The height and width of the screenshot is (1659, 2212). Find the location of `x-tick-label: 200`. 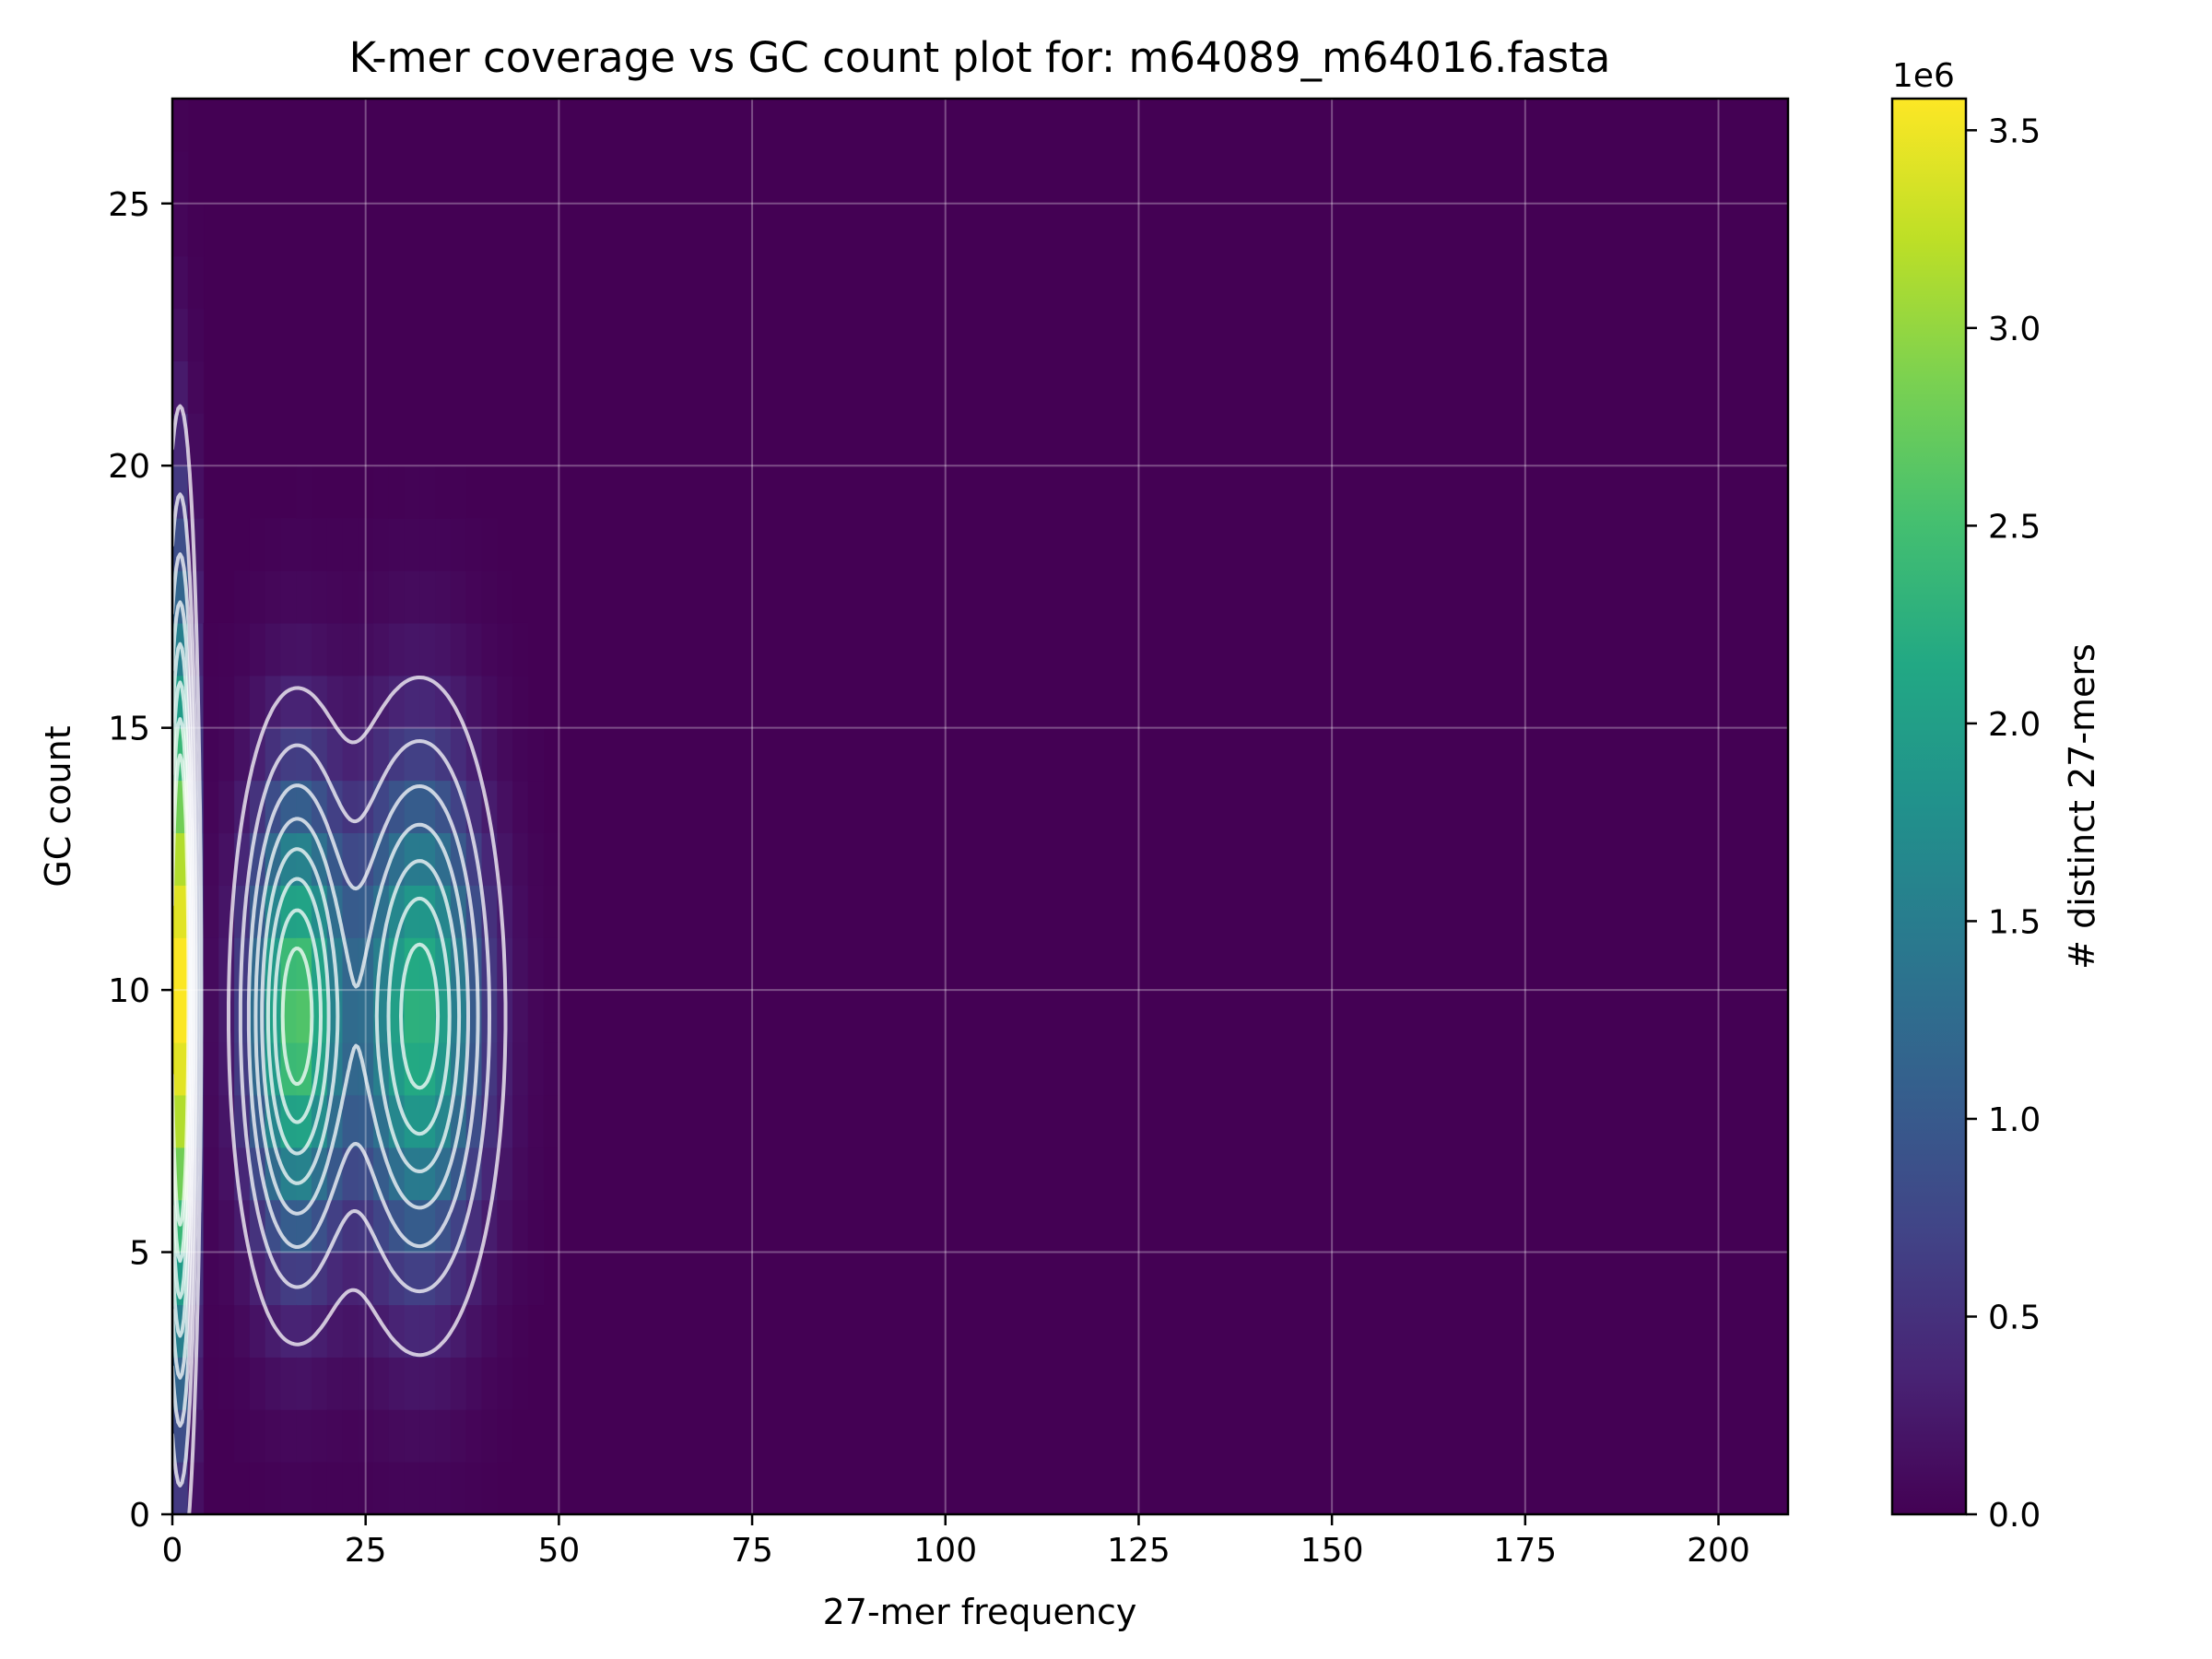

x-tick-label: 200 is located at coordinates (1718, 1551).